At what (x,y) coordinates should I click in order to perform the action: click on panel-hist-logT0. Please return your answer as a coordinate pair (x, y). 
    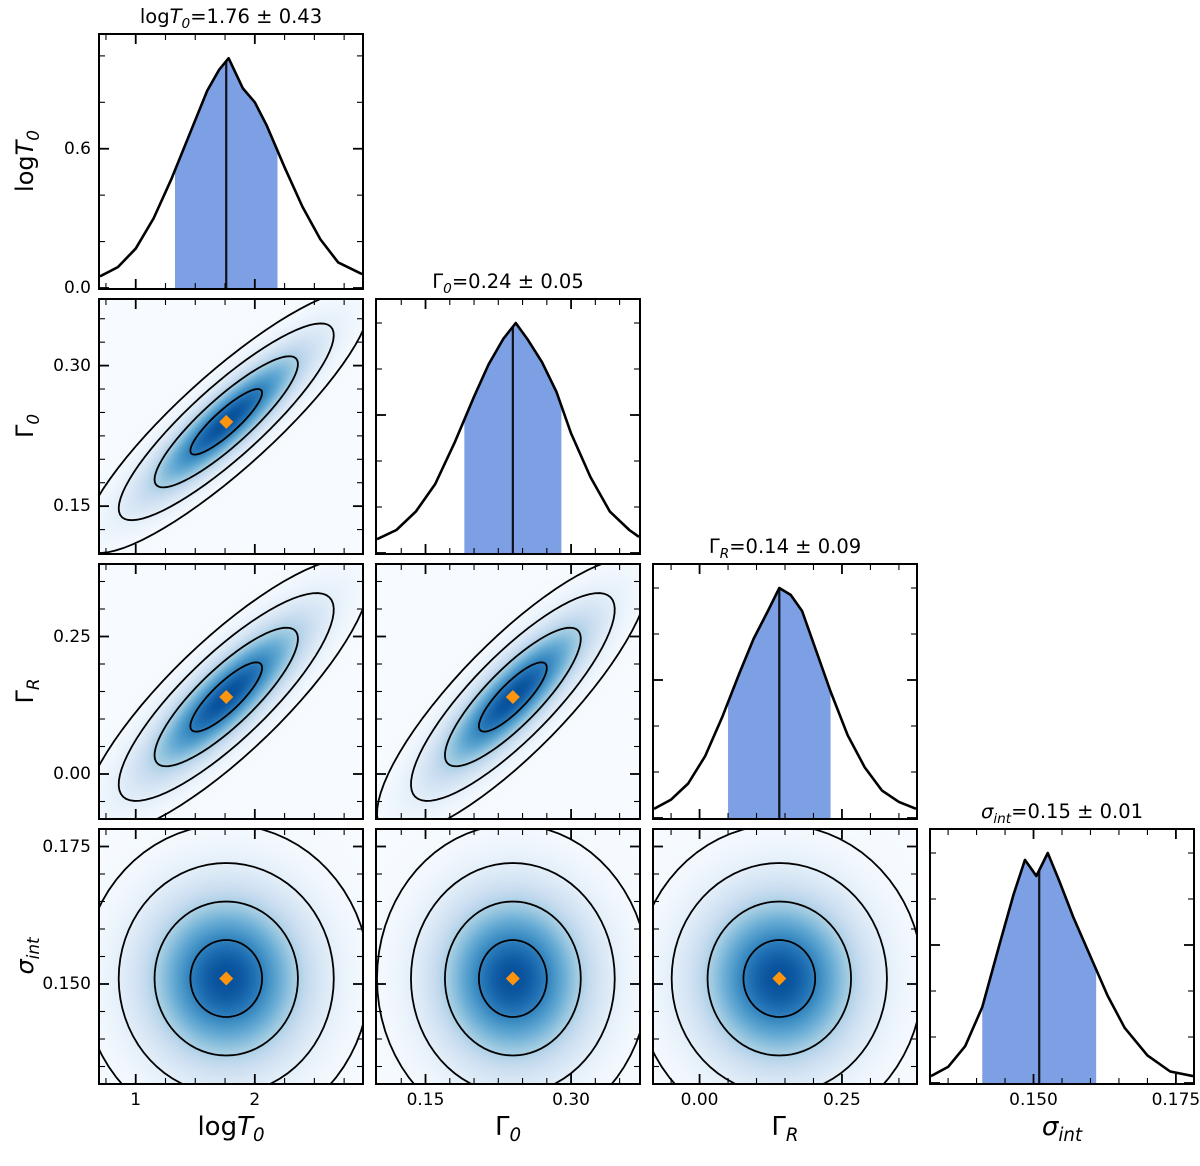
    Looking at the image, I should click on (231, 161).